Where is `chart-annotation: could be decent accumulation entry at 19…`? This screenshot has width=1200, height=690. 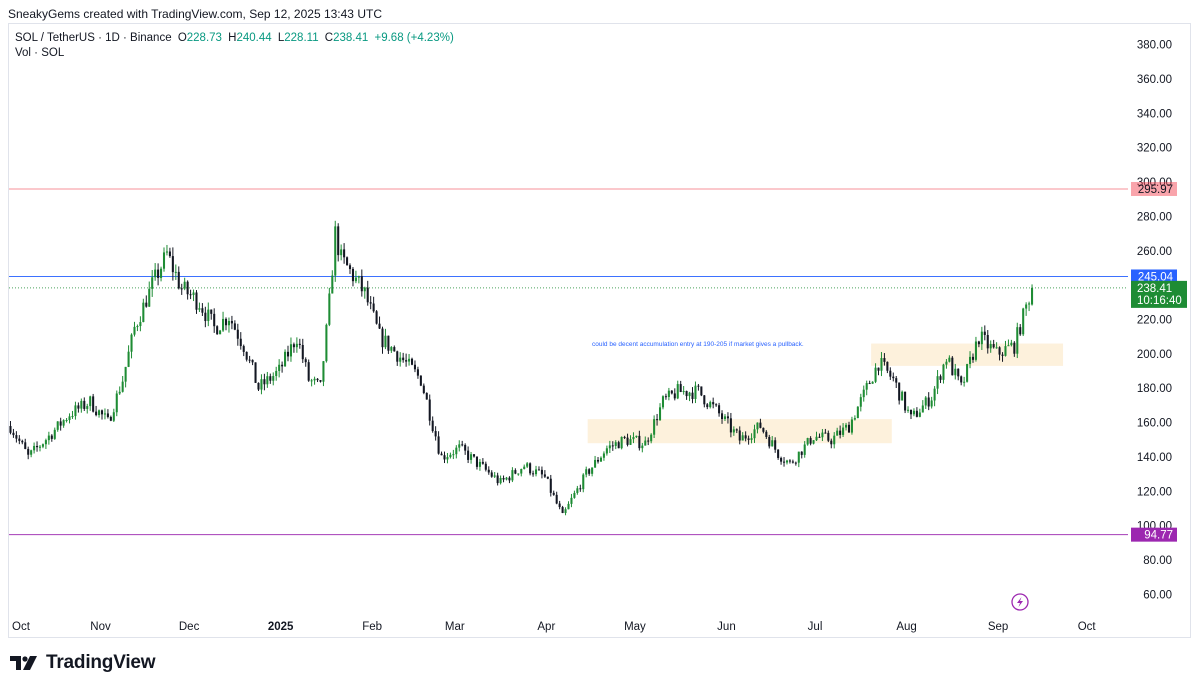
chart-annotation: could be decent accumulation entry at 19… is located at coordinates (698, 344).